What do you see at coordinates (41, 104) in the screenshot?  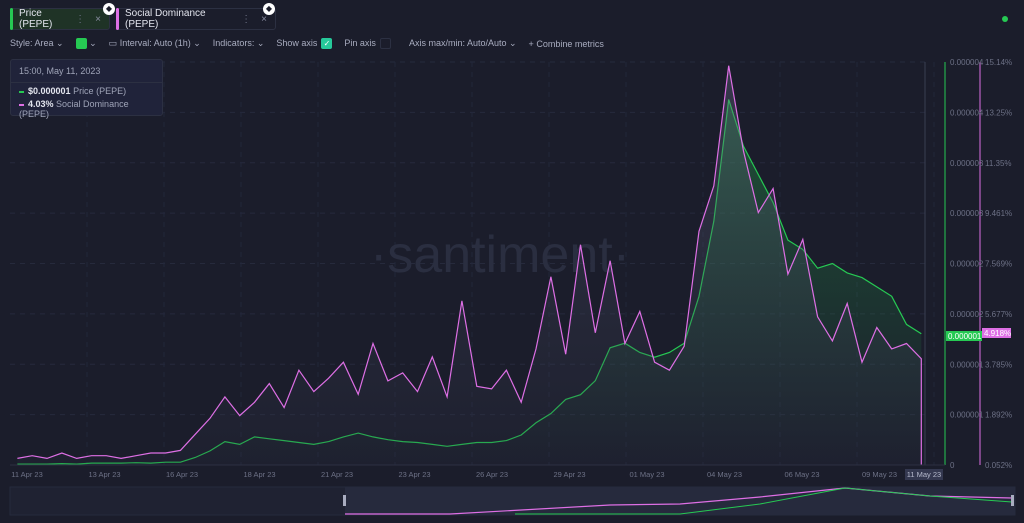 I see `tooltip-dom-value: 4.03%` at bounding box center [41, 104].